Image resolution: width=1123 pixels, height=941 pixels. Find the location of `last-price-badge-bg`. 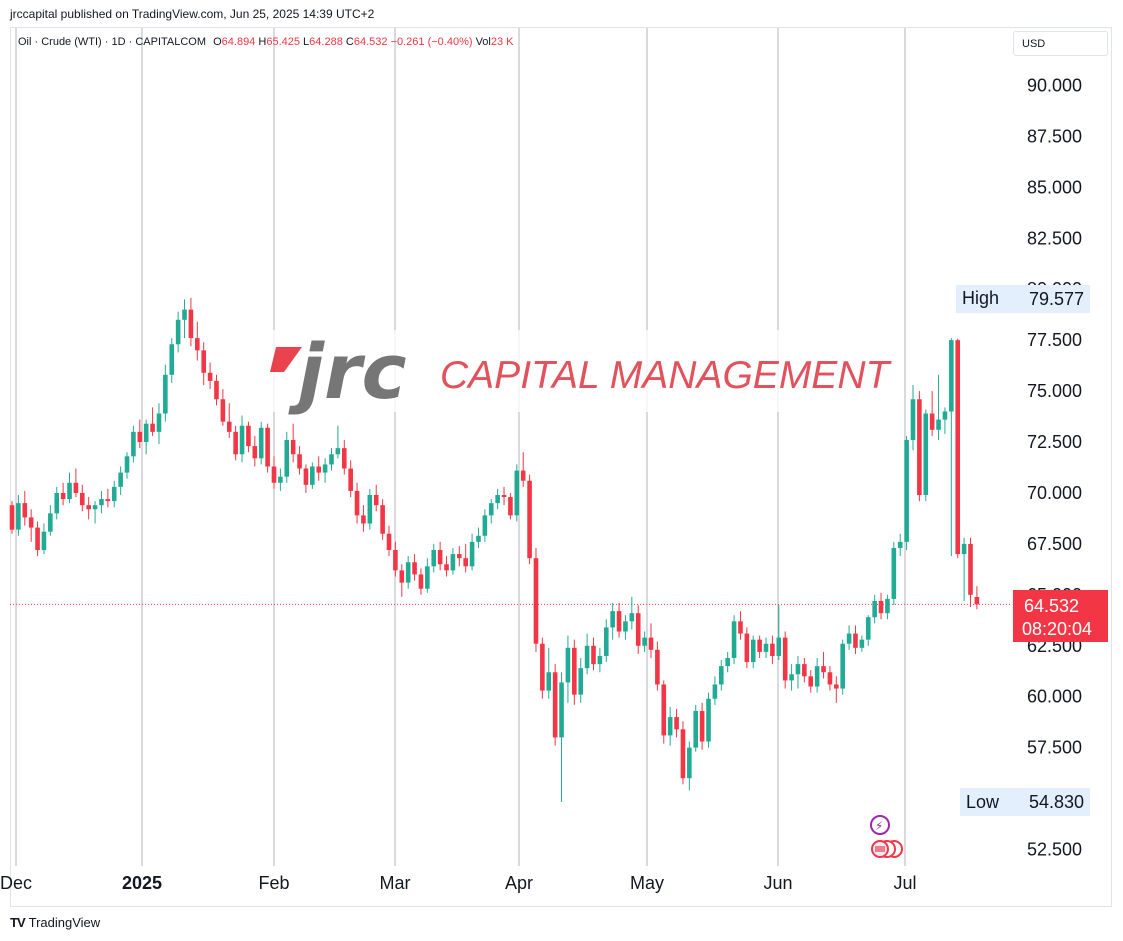

last-price-badge-bg is located at coordinates (1060, 616).